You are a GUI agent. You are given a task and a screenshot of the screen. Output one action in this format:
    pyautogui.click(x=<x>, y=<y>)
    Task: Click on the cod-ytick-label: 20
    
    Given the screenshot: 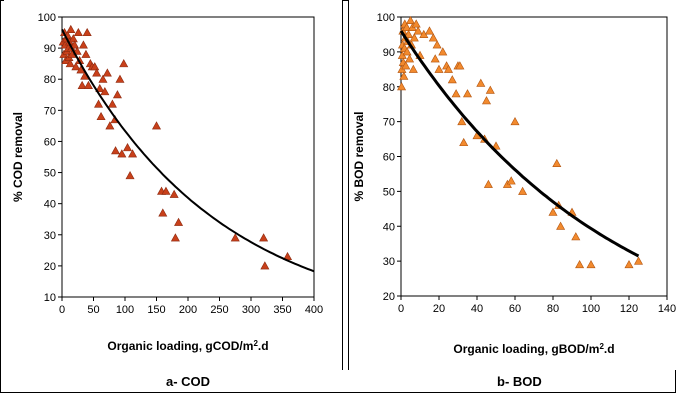 What is the action you would take?
    pyautogui.click(x=50, y=267)
    